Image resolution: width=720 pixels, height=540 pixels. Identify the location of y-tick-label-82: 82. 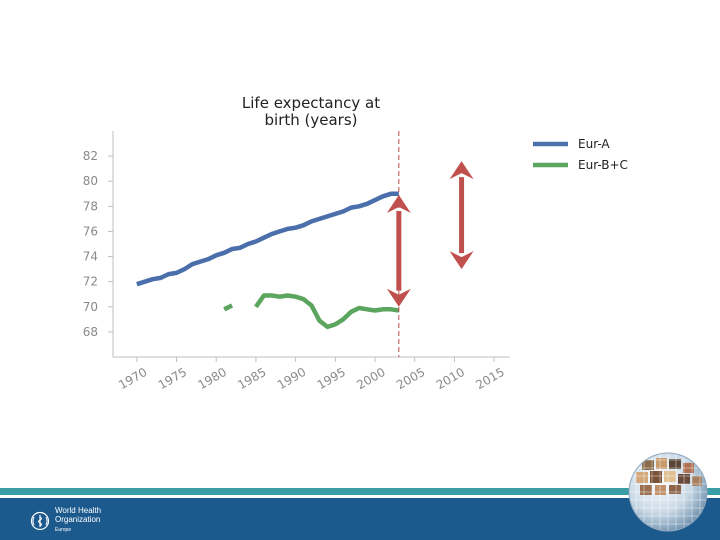
(90, 156).